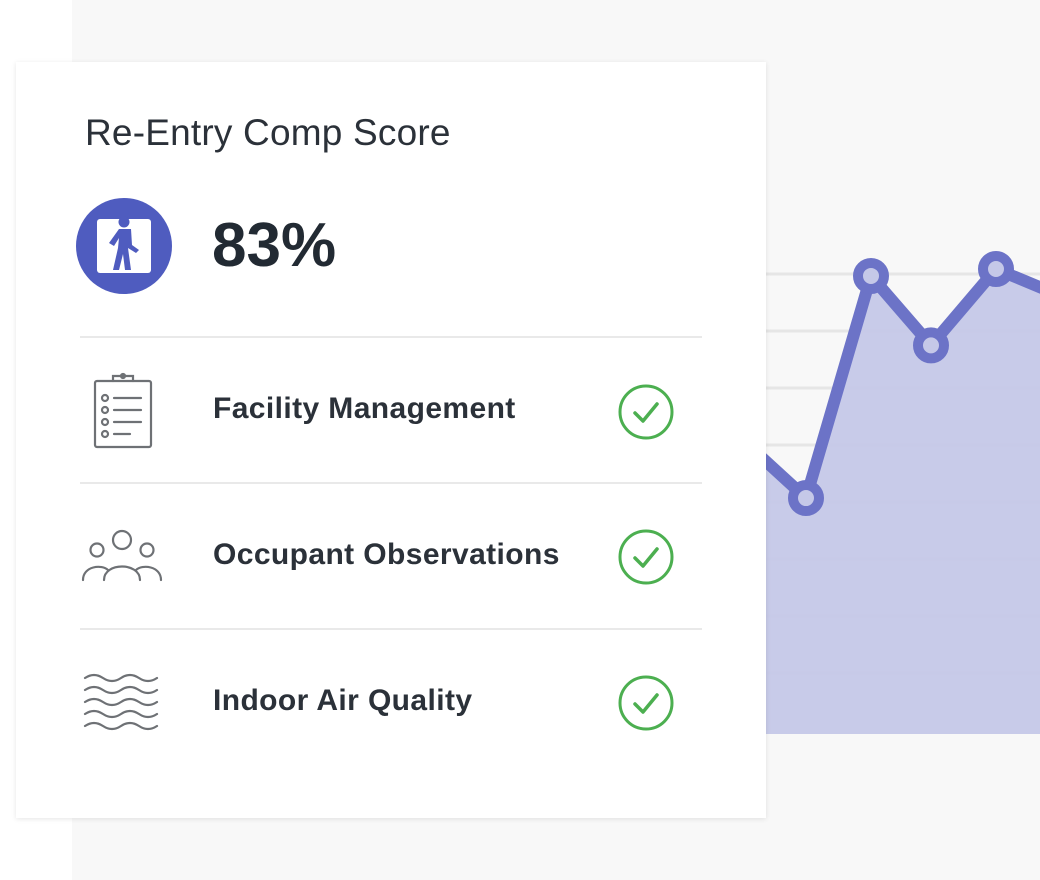 Image resolution: width=1040 pixels, height=880 pixels. I want to click on indoor-air-quality-label: Indoor Air Quality, so click(343, 700).